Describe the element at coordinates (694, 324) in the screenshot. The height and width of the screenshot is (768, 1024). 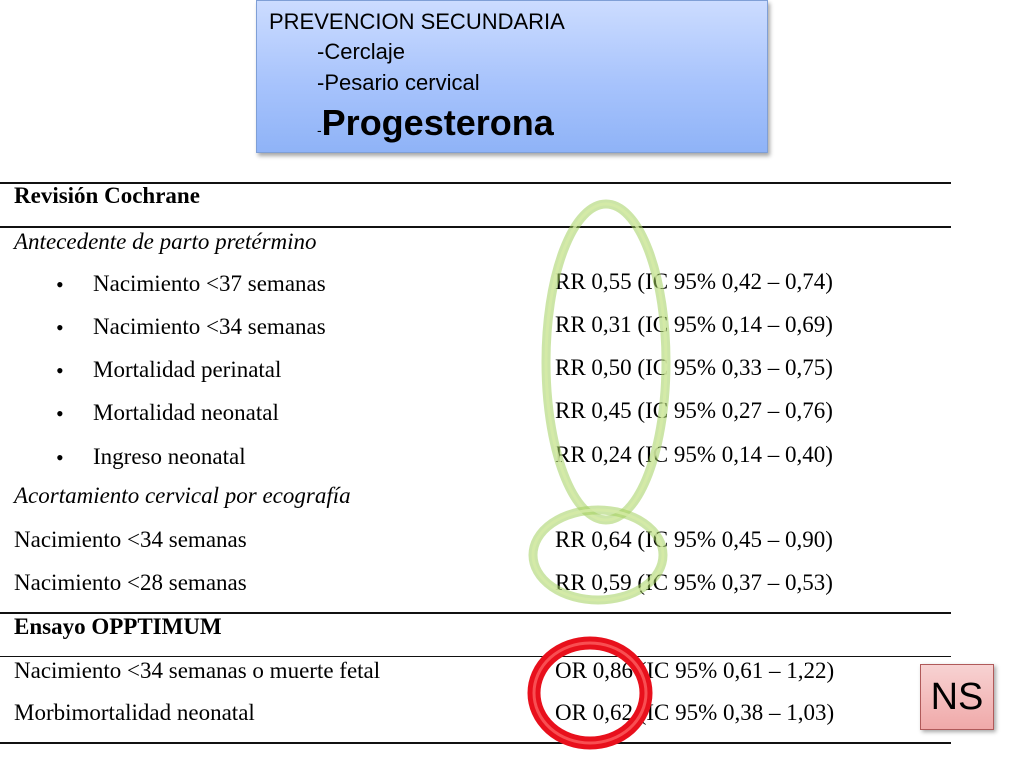
I see `row-value: RR 0,31 (IC 95% 0,14 – 0,69)` at that location.